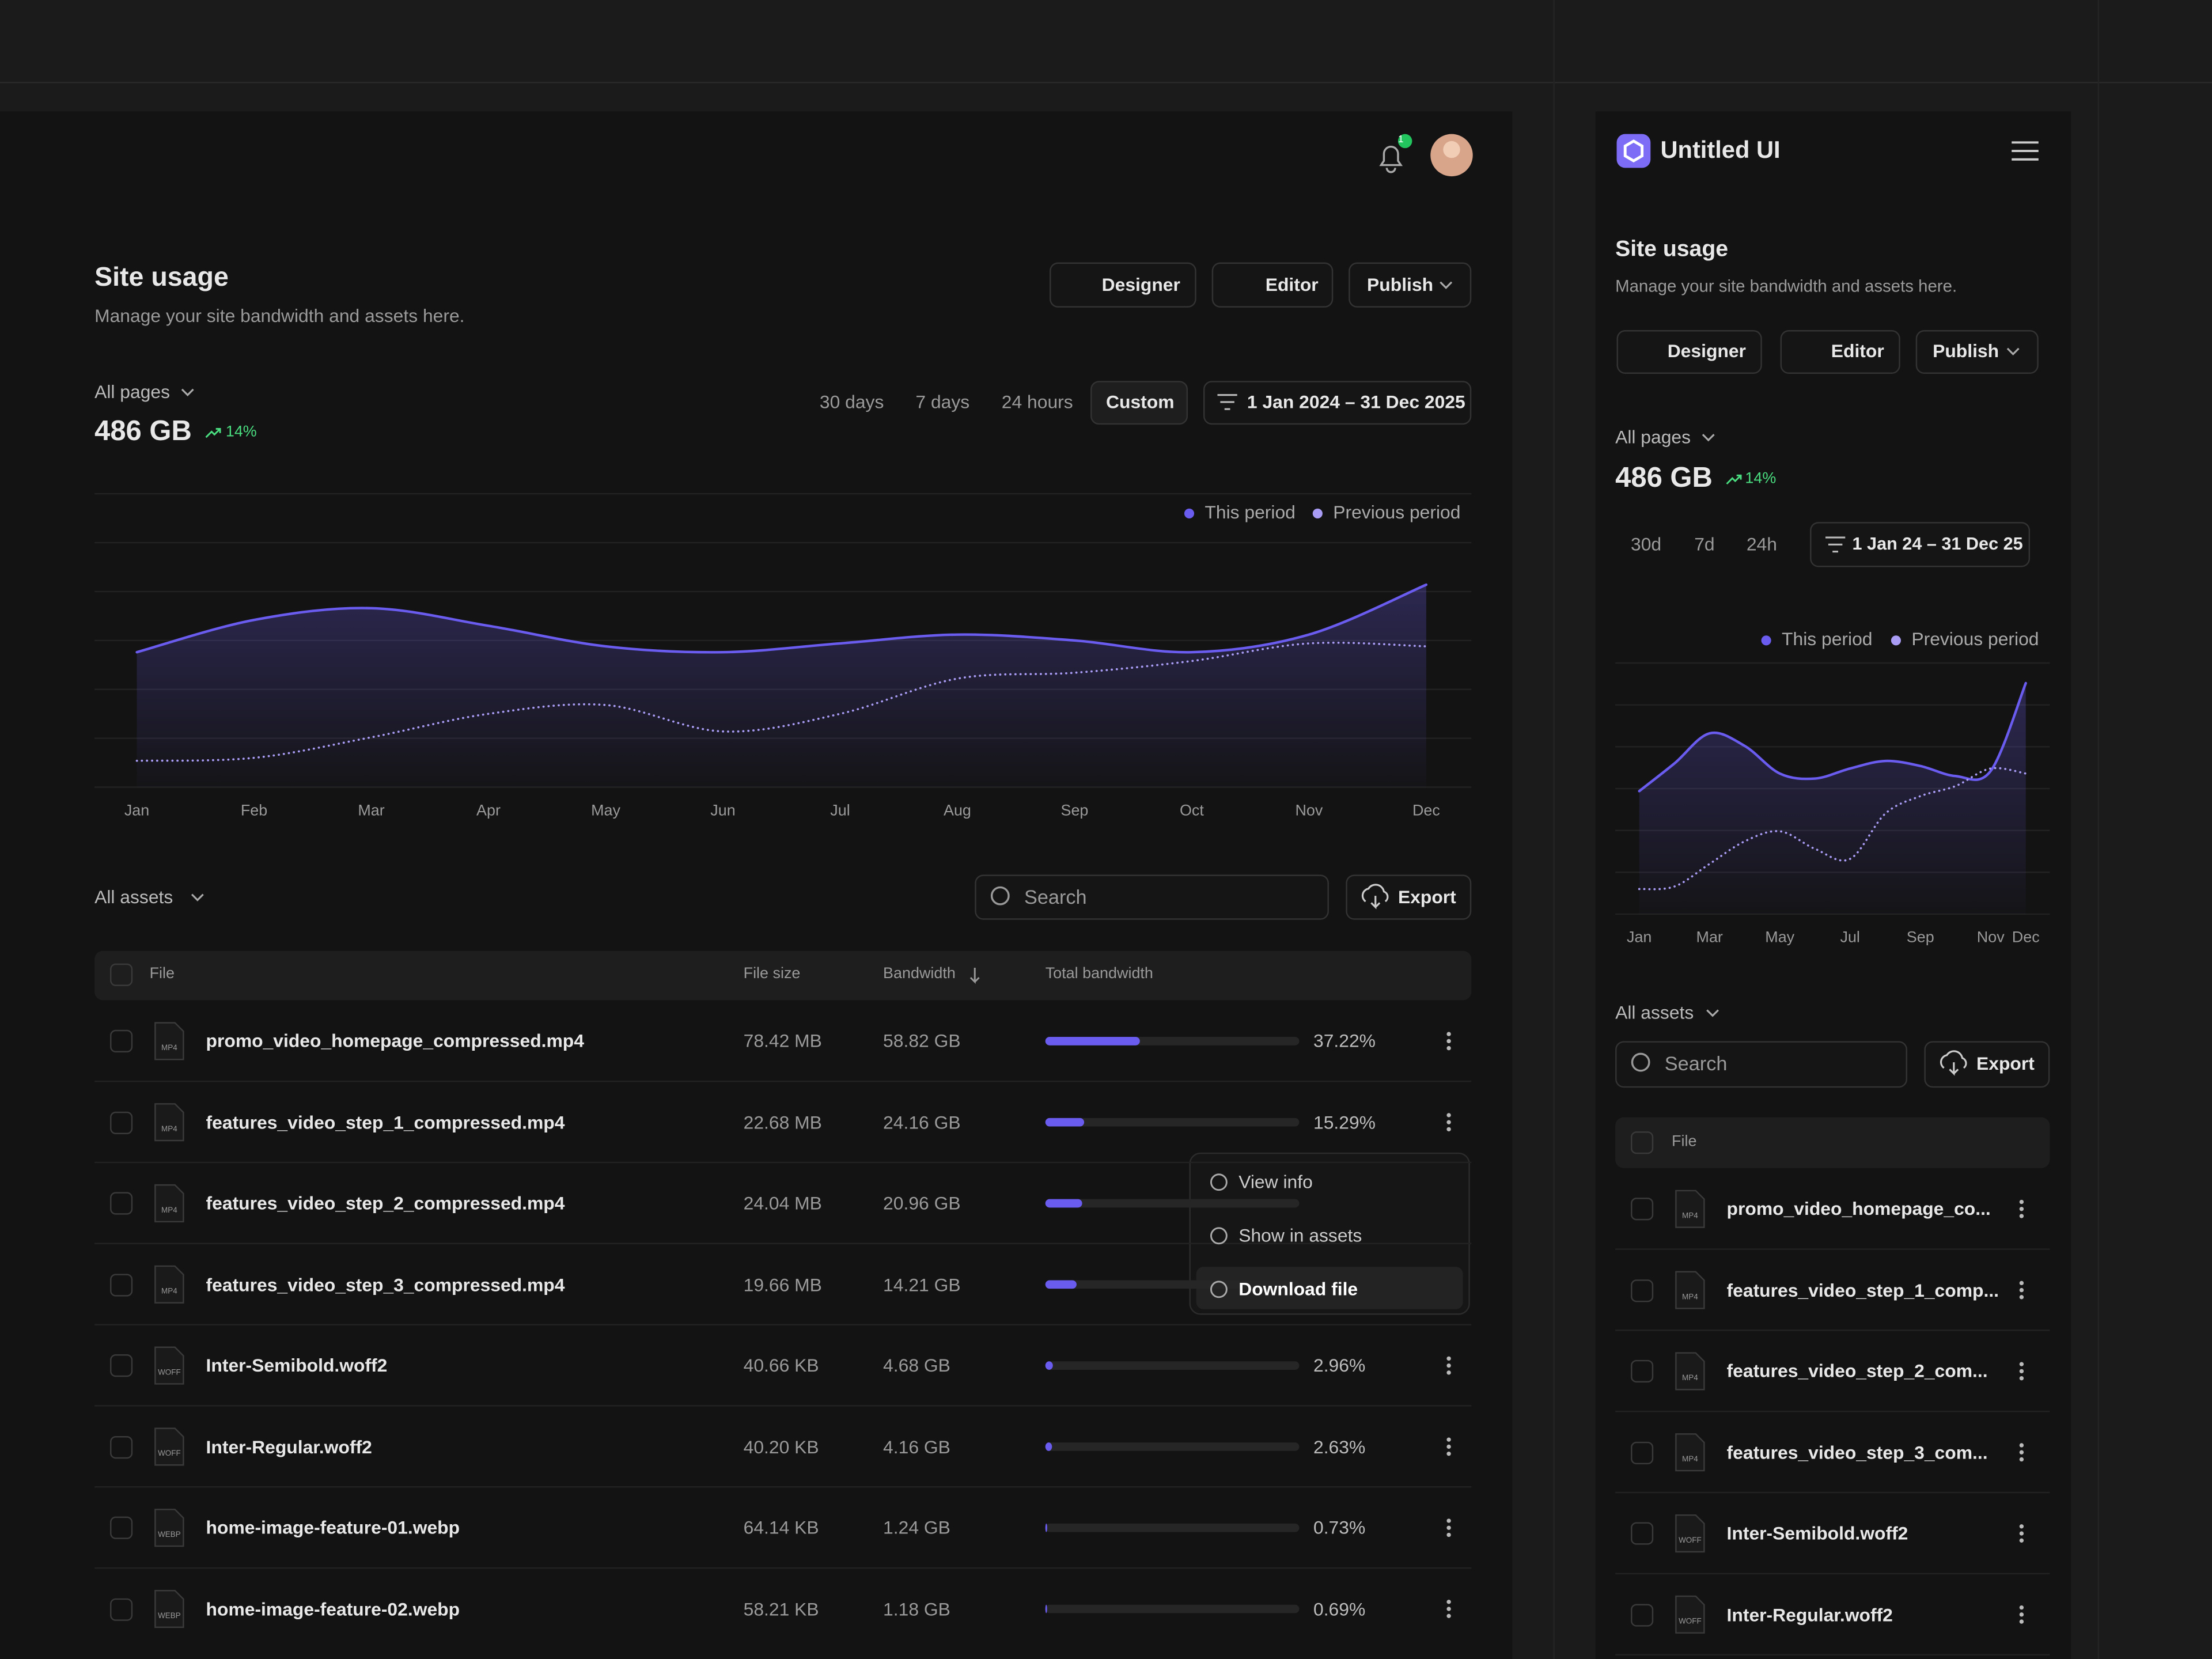 Image resolution: width=2212 pixels, height=1659 pixels. I want to click on range-tab: 7 days, so click(942, 401).